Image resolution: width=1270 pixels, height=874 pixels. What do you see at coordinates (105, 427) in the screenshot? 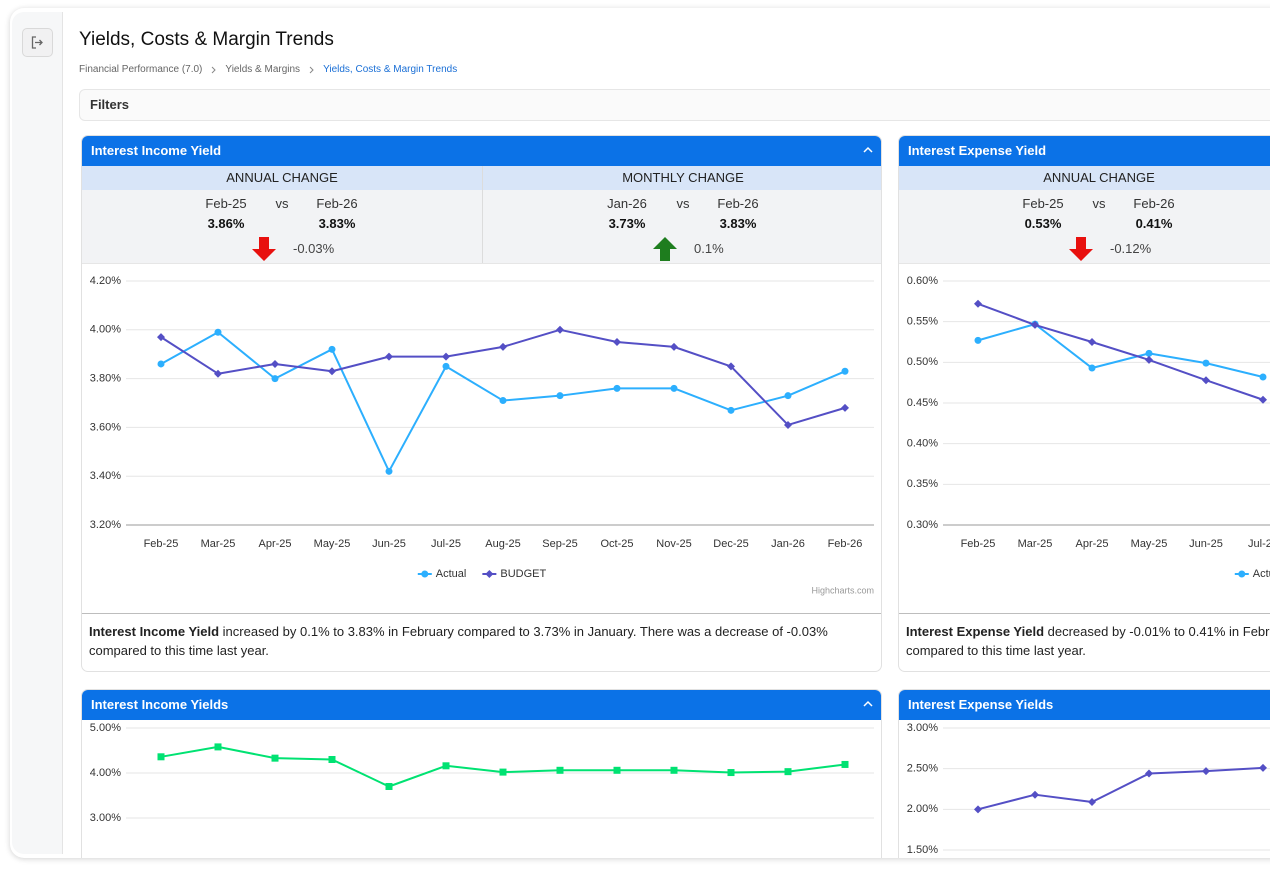
I see `y-tick-label: 3.60%` at bounding box center [105, 427].